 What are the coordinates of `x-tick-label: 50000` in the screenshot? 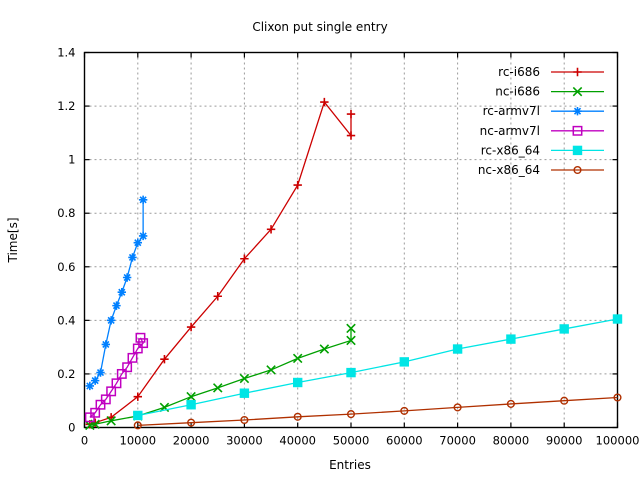 It's located at (351, 441).